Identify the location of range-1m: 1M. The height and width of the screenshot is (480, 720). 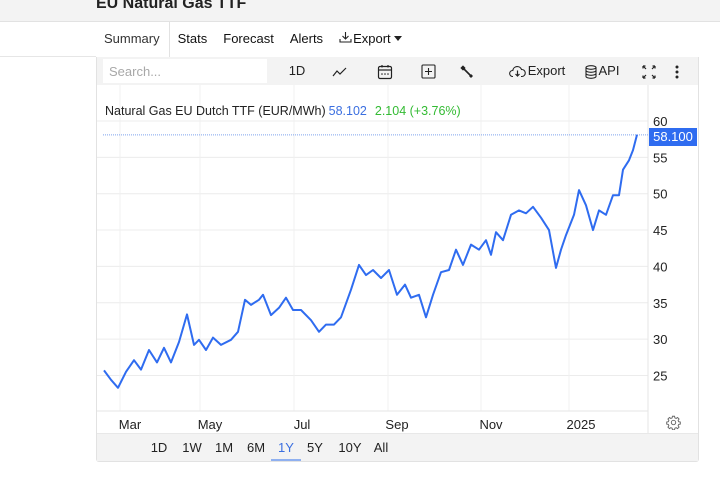
(224, 447).